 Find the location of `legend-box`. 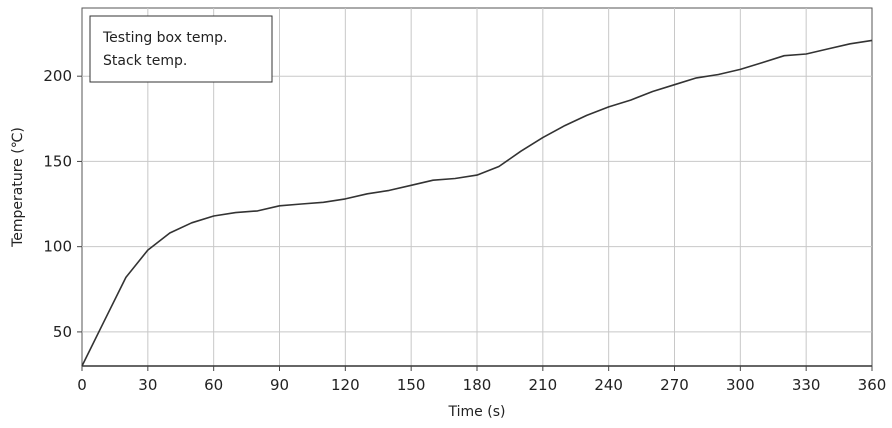

legend-box is located at coordinates (181, 49).